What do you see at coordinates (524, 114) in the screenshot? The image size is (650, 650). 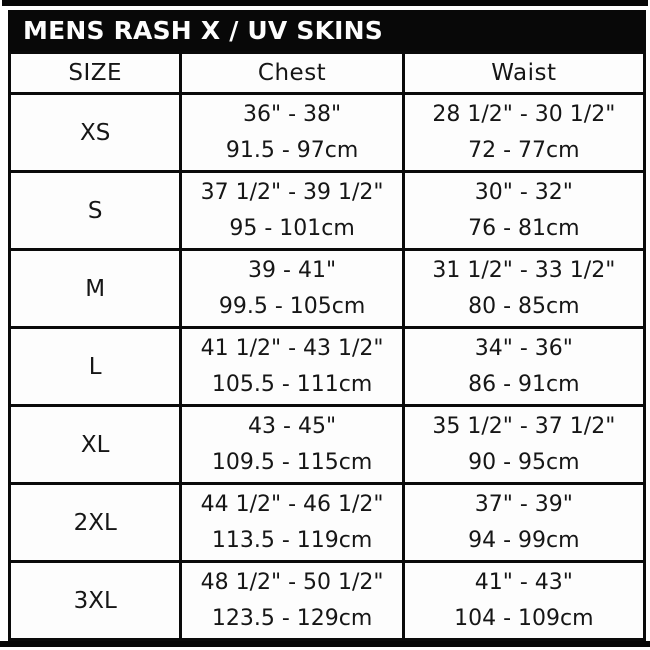 I see `waist-inches: 28 1/2" - 30 1/2"` at bounding box center [524, 114].